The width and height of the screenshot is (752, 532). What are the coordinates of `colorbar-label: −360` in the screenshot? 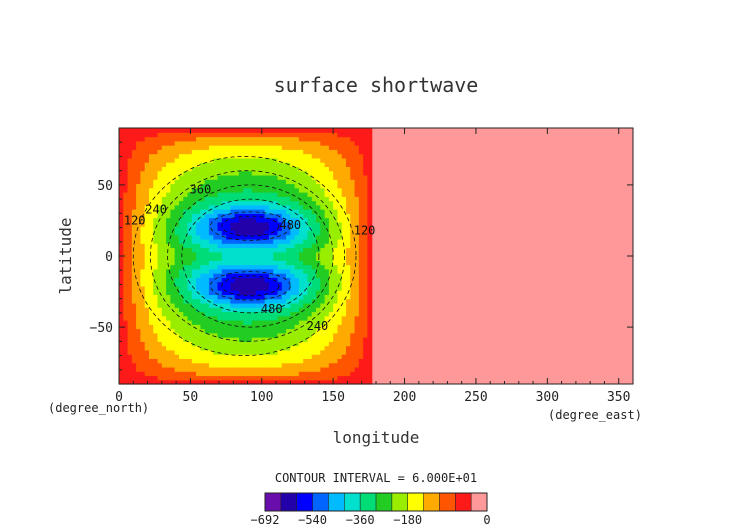 It's located at (360, 520).